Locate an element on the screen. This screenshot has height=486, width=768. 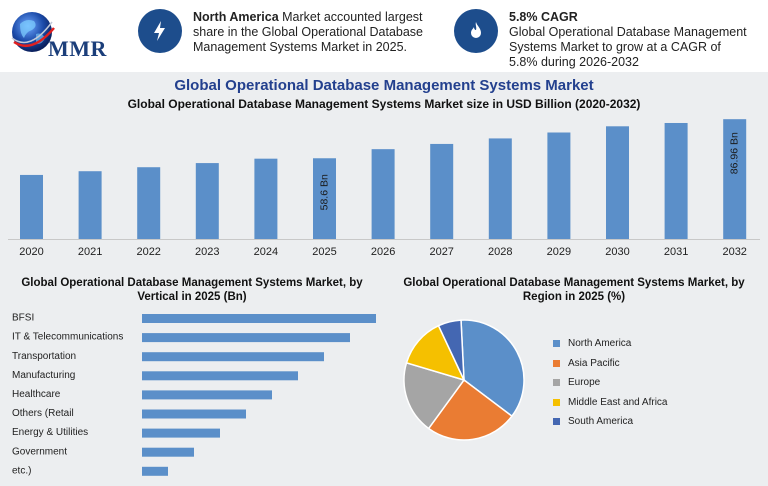
legend-item: South America is located at coordinates (593, 421).